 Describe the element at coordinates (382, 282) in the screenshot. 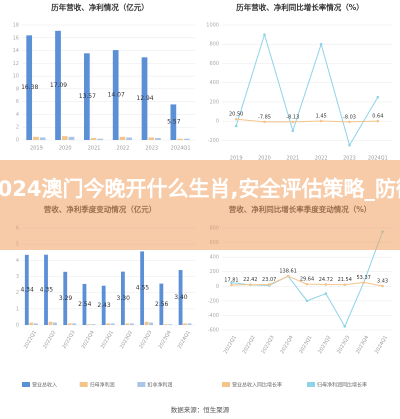

I see `value-label: 3.43` at that location.